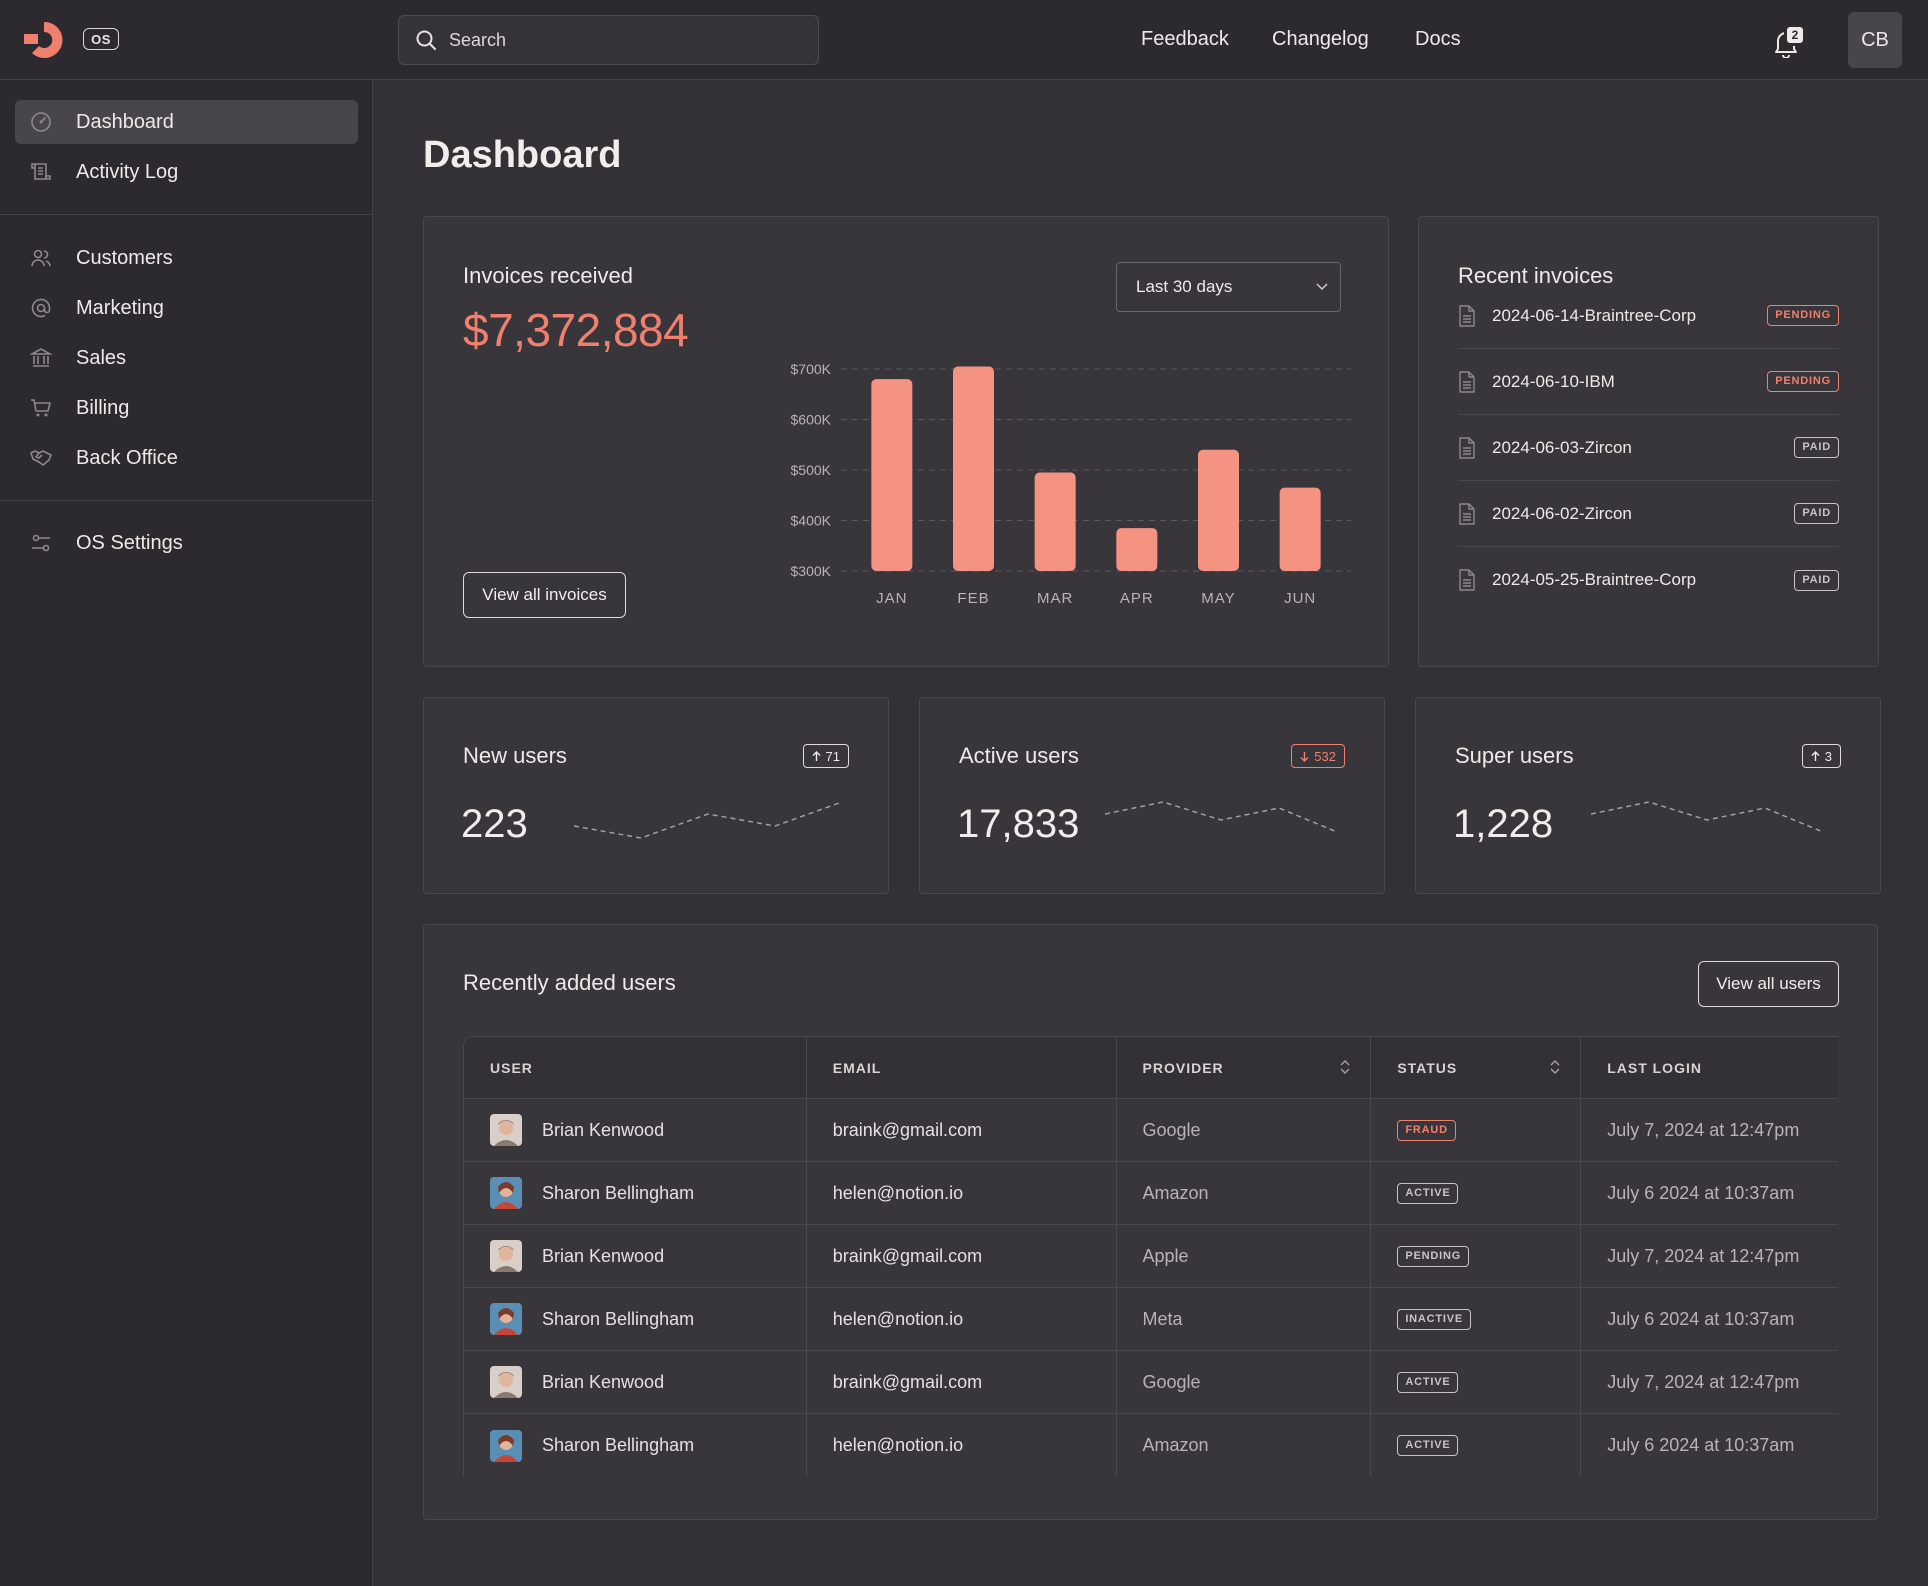  What do you see at coordinates (1476, 1067) in the screenshot?
I see `column-header-status: STATUS` at bounding box center [1476, 1067].